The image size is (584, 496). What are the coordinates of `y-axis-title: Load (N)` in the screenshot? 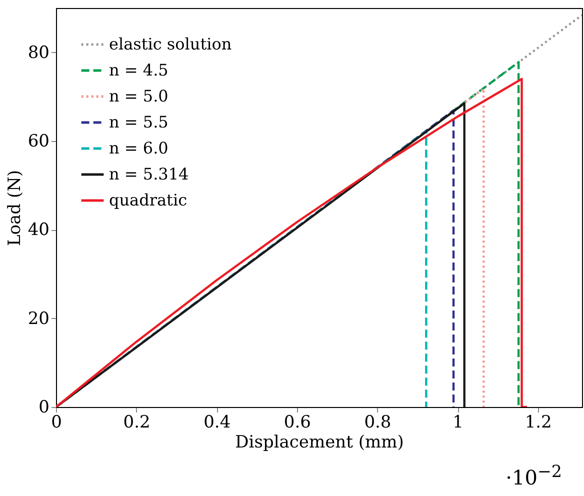 It's located at (14, 208).